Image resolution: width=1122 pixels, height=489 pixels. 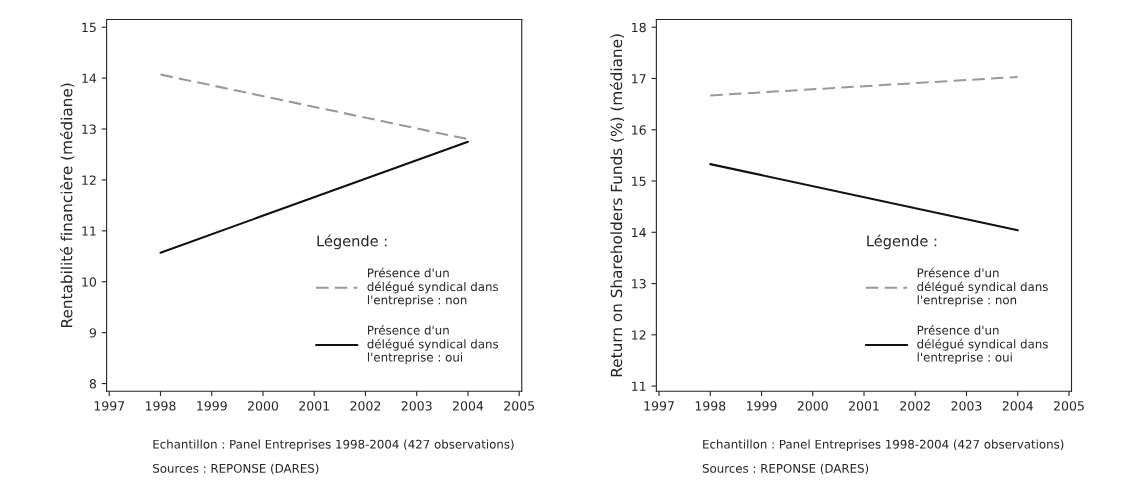 What do you see at coordinates (89, 282) in the screenshot?
I see `y-tick-label: 10` at bounding box center [89, 282].